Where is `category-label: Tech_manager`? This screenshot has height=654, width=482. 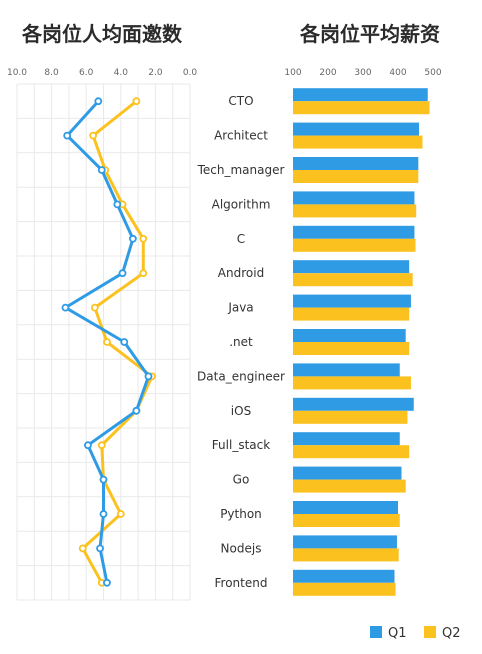
category-label: Tech_manager is located at coordinates (241, 170).